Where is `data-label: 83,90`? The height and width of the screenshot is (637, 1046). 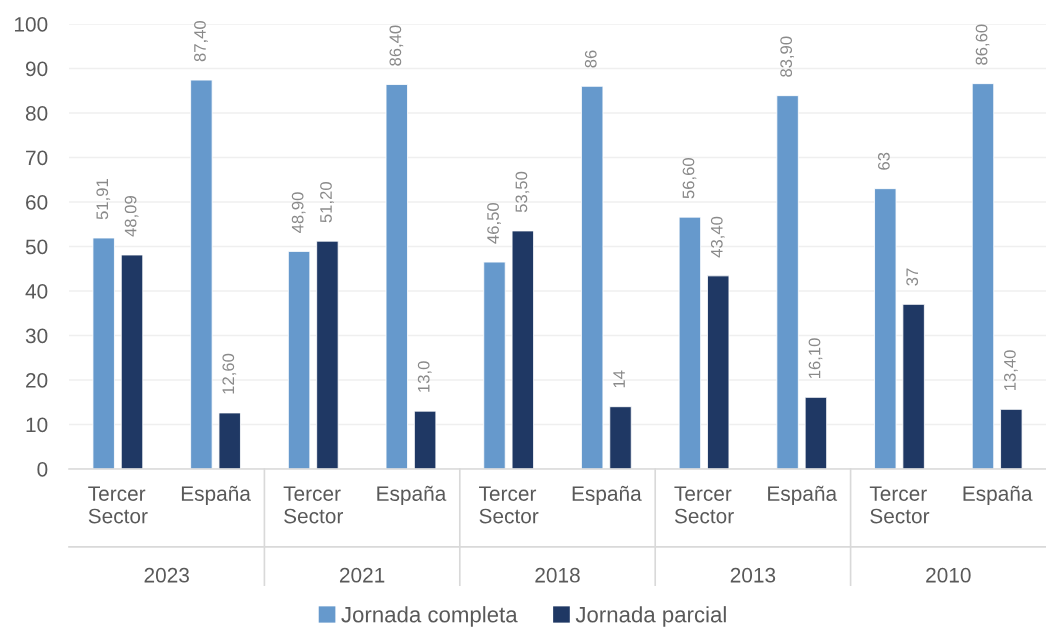 data-label: 83,90 is located at coordinates (787, 56).